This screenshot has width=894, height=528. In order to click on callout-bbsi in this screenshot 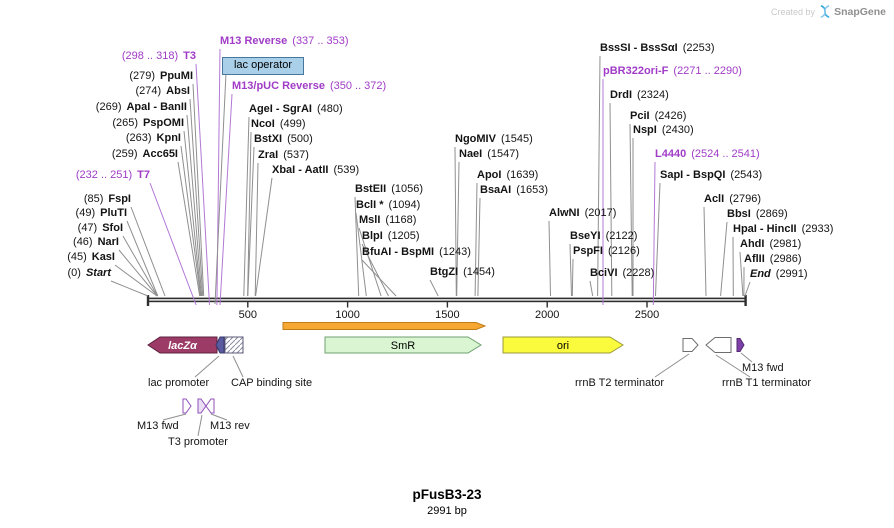, I will do `click(724, 259)`.